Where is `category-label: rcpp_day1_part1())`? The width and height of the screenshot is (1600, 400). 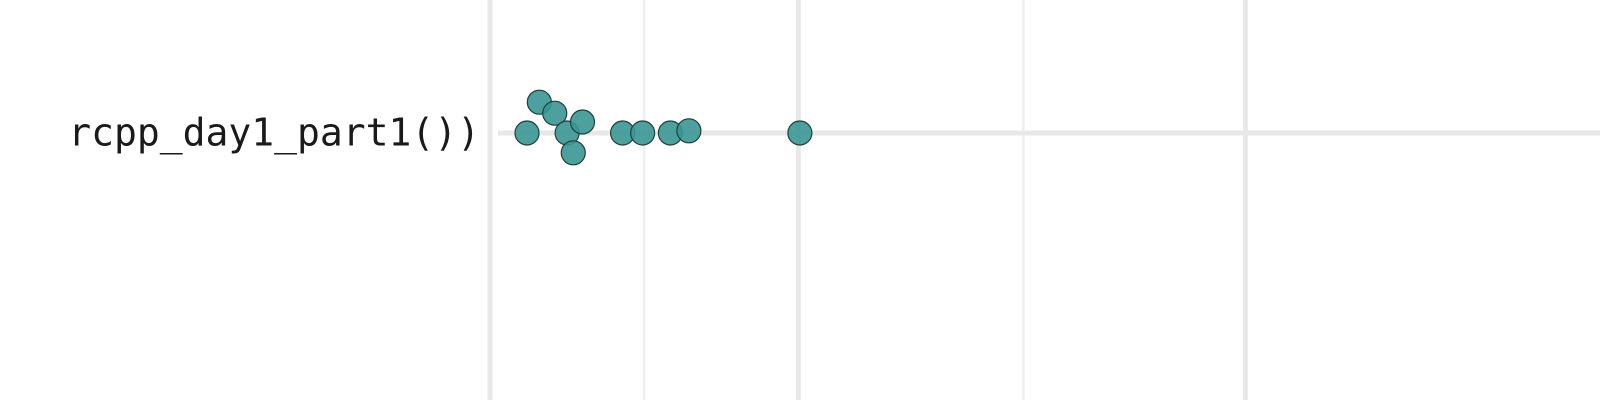
category-label: rcpp_day1_part1()) is located at coordinates (274, 133).